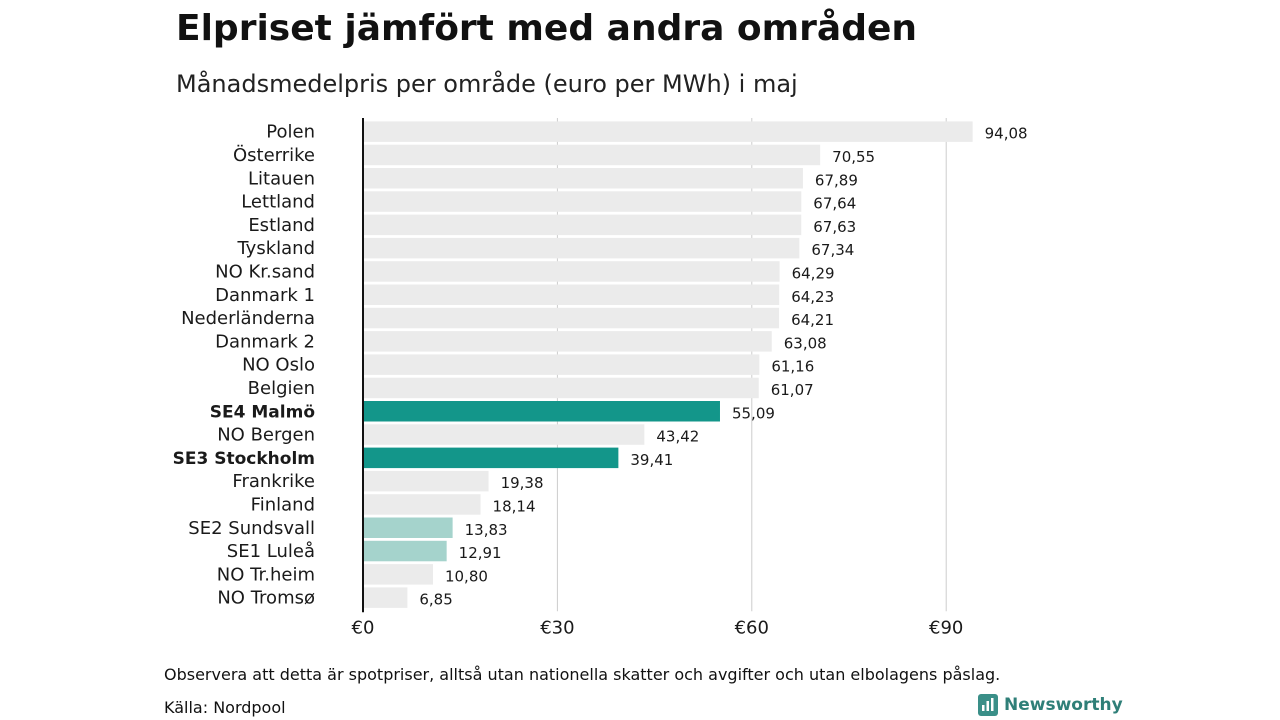 Image resolution: width=1280 pixels, height=720 pixels. Describe the element at coordinates (281, 225) in the screenshot. I see `category-label: Estland` at that location.